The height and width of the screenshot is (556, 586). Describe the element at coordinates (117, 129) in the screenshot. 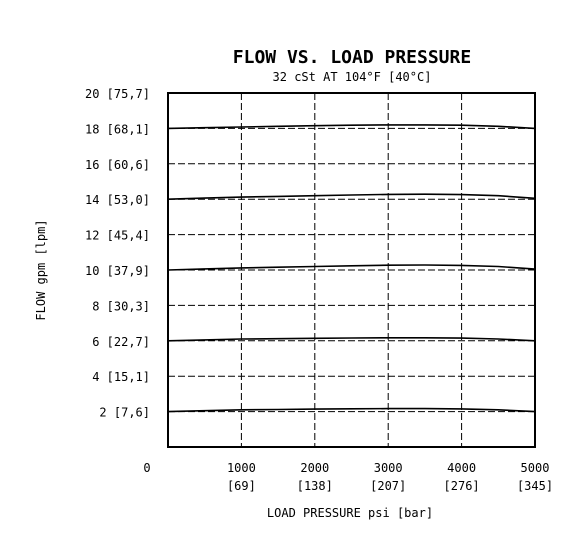

I see `y-tick-label: 18 [68,1]` at that location.